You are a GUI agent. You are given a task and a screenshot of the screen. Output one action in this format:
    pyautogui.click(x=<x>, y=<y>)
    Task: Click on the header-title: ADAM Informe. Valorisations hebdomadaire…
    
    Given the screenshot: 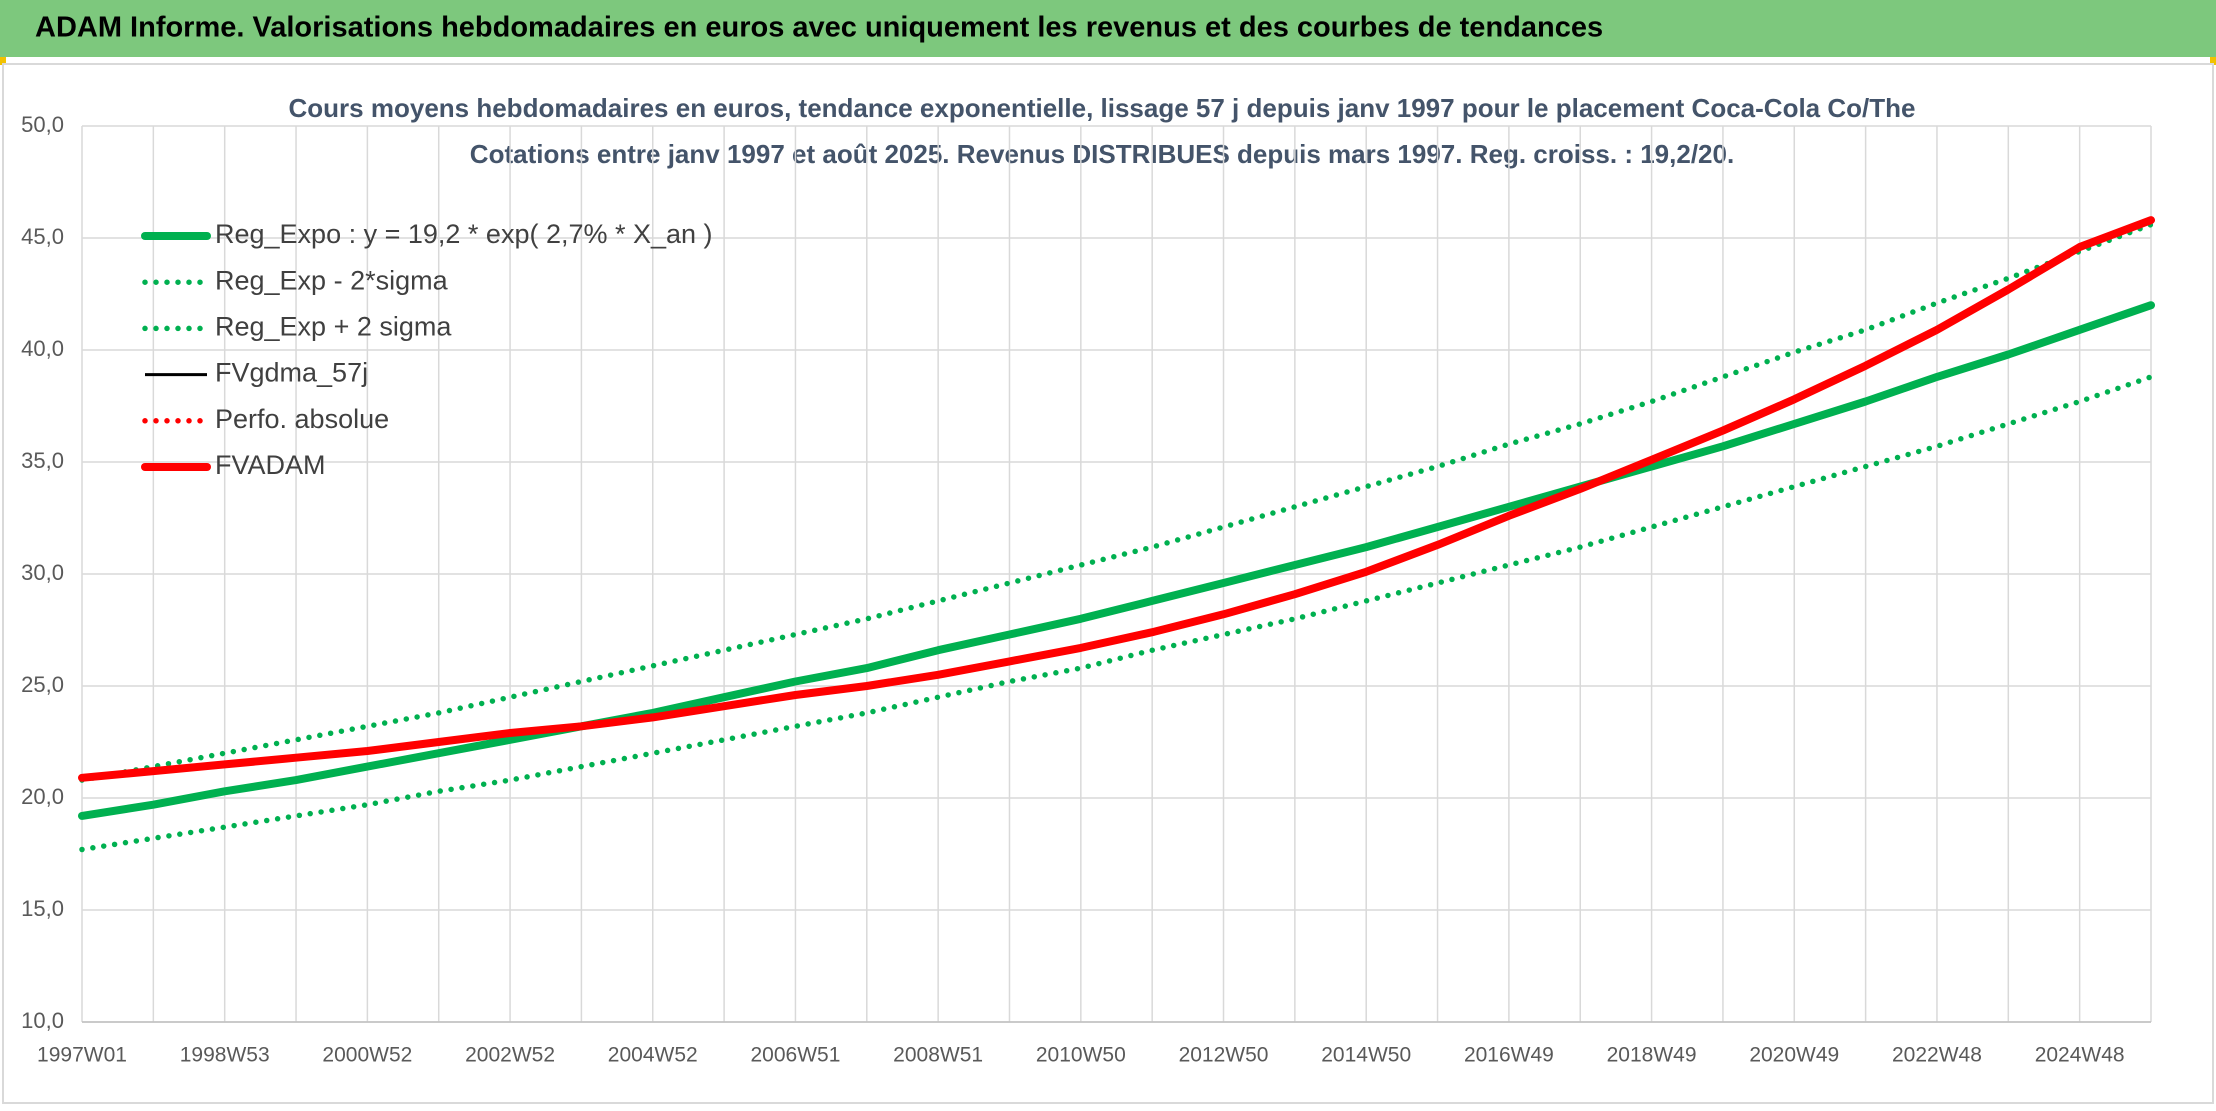 What is the action you would take?
    pyautogui.click(x=819, y=28)
    